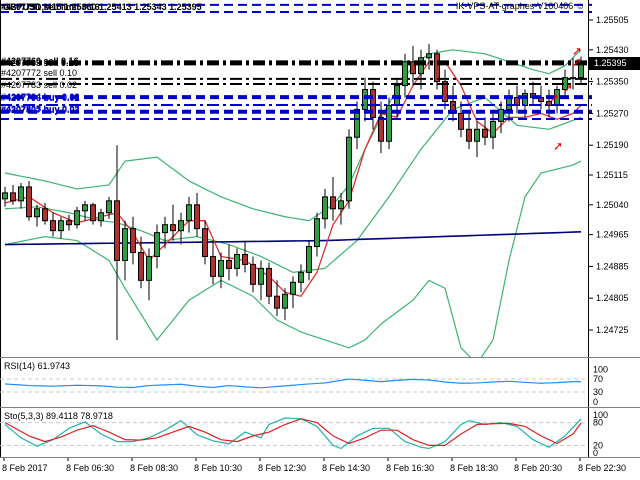 The height and width of the screenshot is (480, 640). Describe the element at coordinates (612, 298) in the screenshot. I see `price-tick-label: 1.24805` at that location.